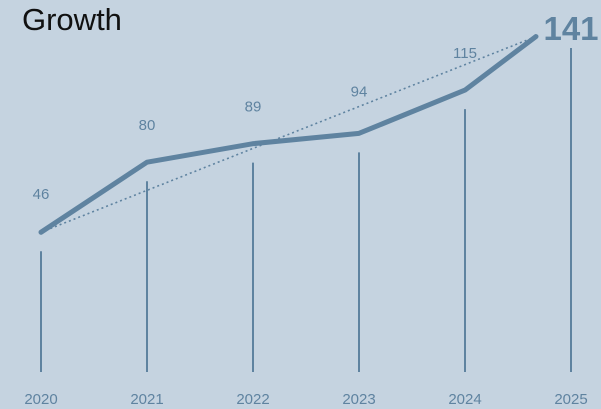  What do you see at coordinates (465, 53) in the screenshot?
I see `value-label-2024: 115` at bounding box center [465, 53].